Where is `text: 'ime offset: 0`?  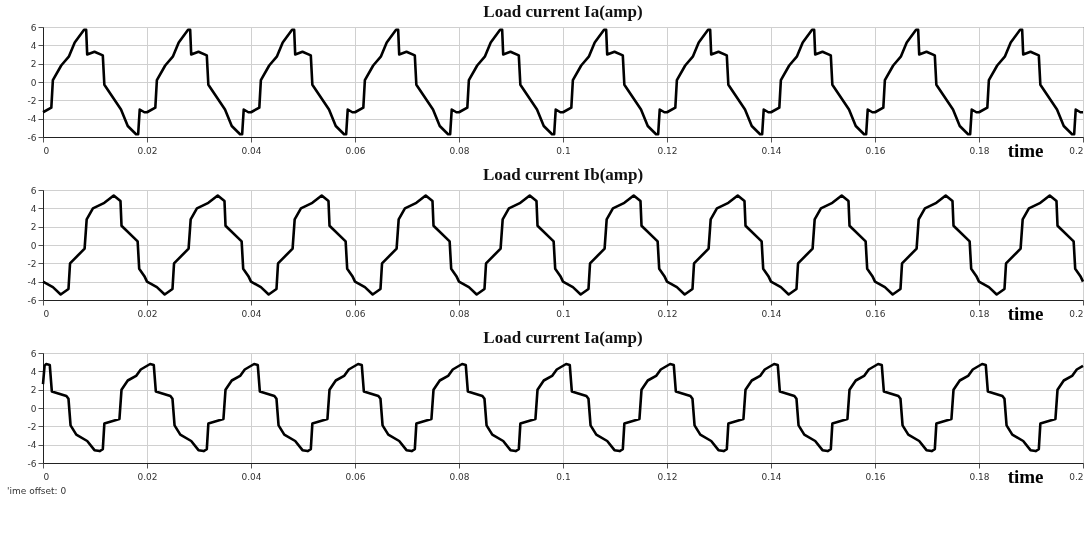
text: 'ime offset: 0 is located at coordinates (37, 491).